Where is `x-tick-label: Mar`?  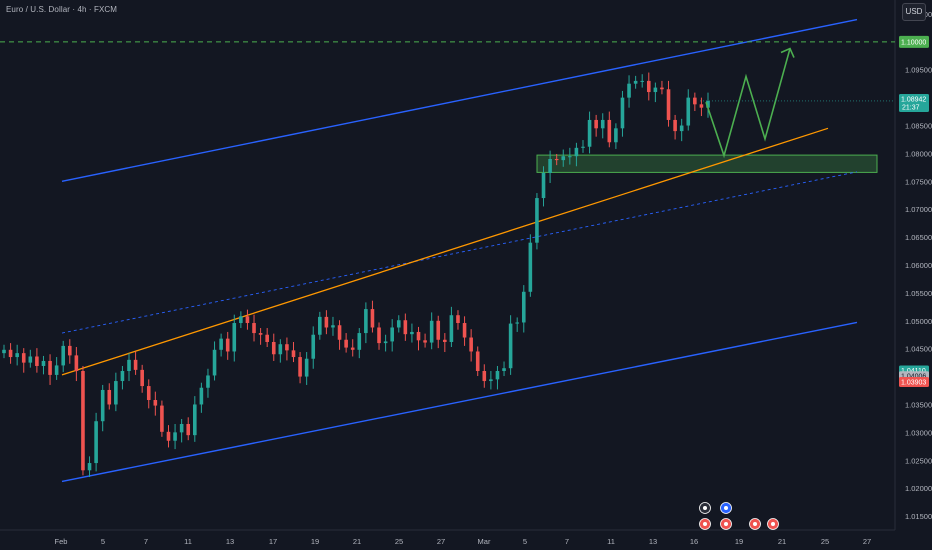
x-tick-label: Mar is located at coordinates (484, 541).